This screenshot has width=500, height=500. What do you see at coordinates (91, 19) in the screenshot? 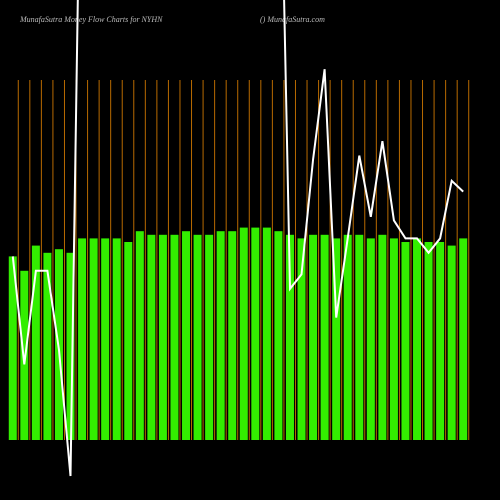
I see `chart-title: MunafaSutra Money Flow Charts for NYHN` at bounding box center [91, 19].